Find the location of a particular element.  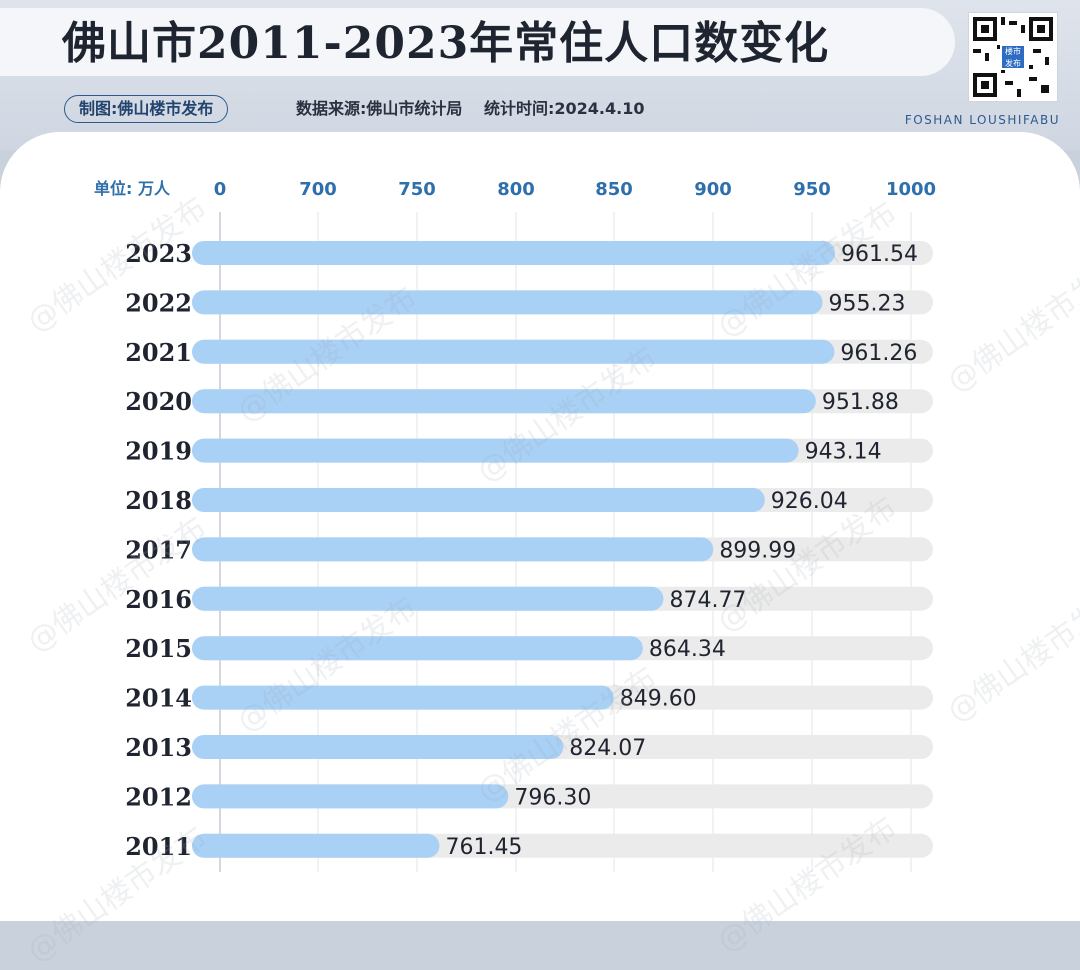

bar-2013 is located at coordinates (378, 747).